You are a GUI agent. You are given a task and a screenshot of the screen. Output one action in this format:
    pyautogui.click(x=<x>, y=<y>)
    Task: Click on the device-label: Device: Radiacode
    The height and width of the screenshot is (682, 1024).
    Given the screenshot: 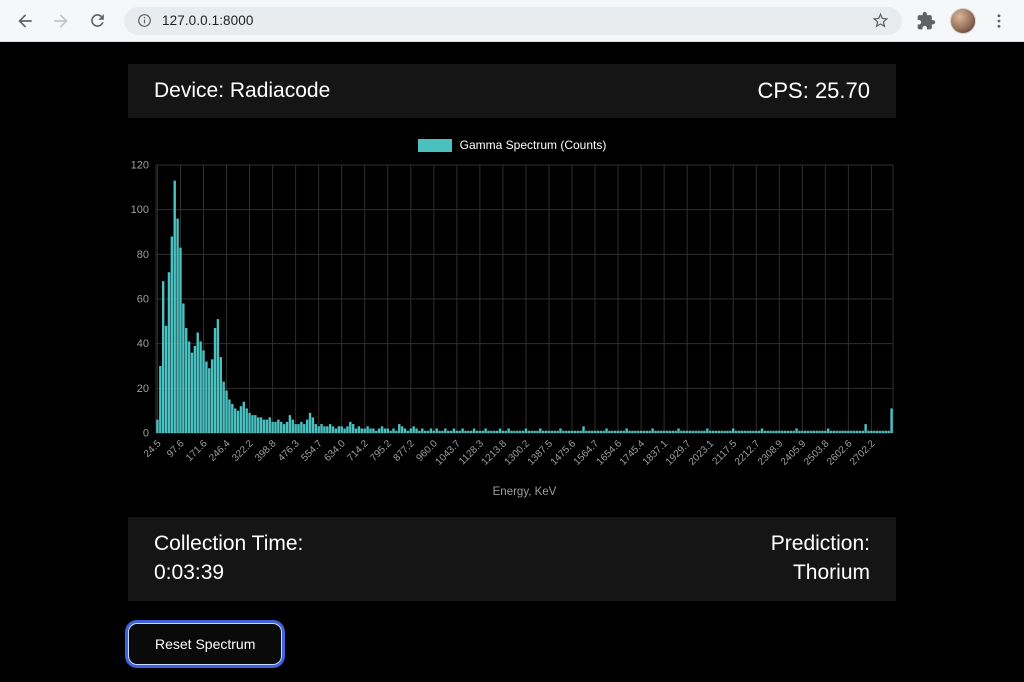 What is the action you would take?
    pyautogui.click(x=242, y=90)
    